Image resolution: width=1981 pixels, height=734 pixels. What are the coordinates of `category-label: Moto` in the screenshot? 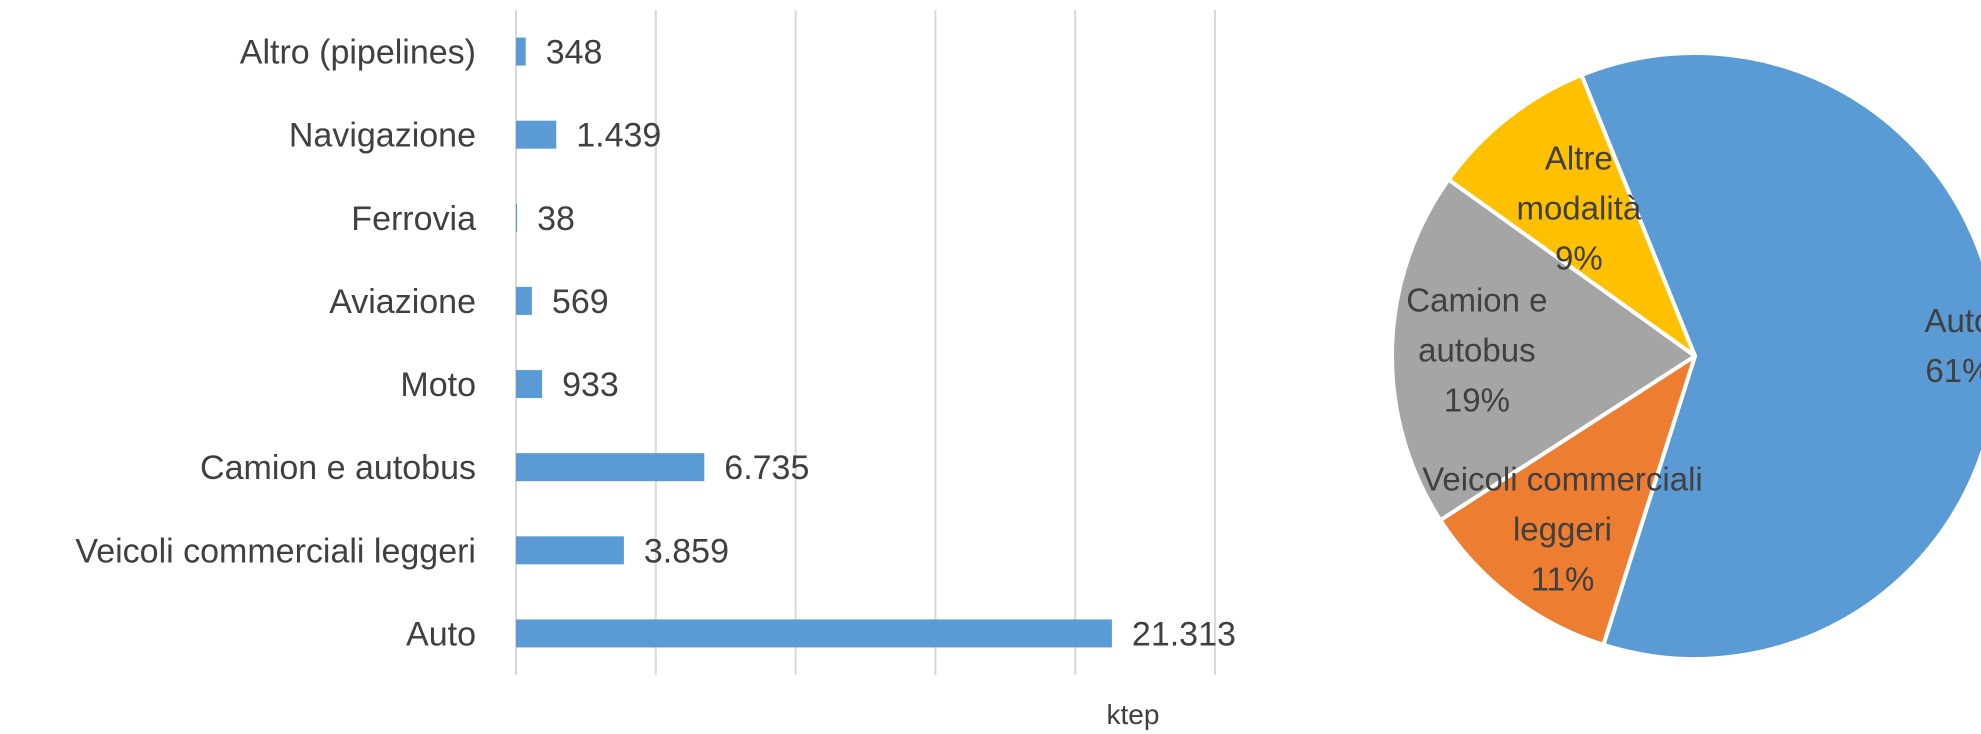 It's located at (438, 385).